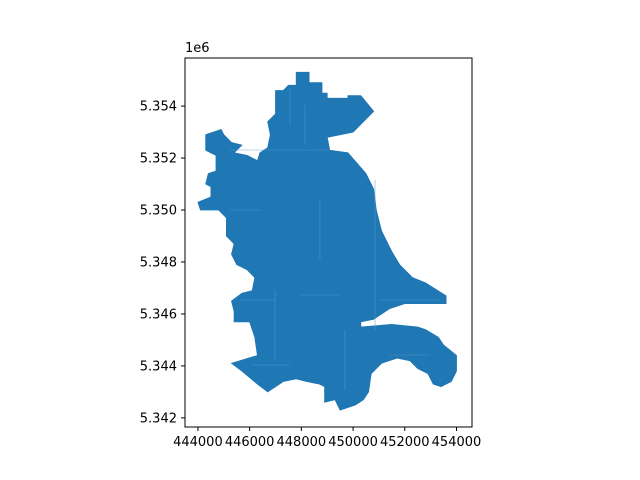 This screenshot has height=480, width=640. I want to click on y-tick-label: 5.350, so click(158, 211).